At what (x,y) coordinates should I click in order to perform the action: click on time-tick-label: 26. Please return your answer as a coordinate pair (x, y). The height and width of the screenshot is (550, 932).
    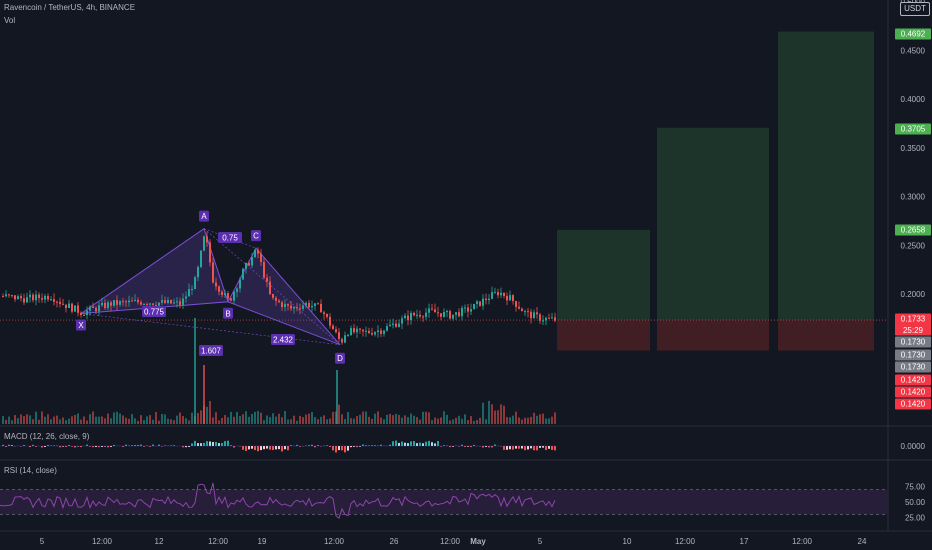
    Looking at the image, I should click on (394, 541).